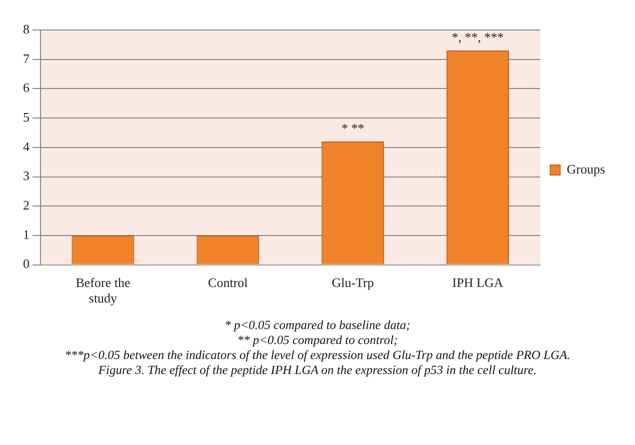 The height and width of the screenshot is (445, 635). Describe the element at coordinates (317, 340) in the screenshot. I see `text: ** p<0.05 compared to control;` at that location.